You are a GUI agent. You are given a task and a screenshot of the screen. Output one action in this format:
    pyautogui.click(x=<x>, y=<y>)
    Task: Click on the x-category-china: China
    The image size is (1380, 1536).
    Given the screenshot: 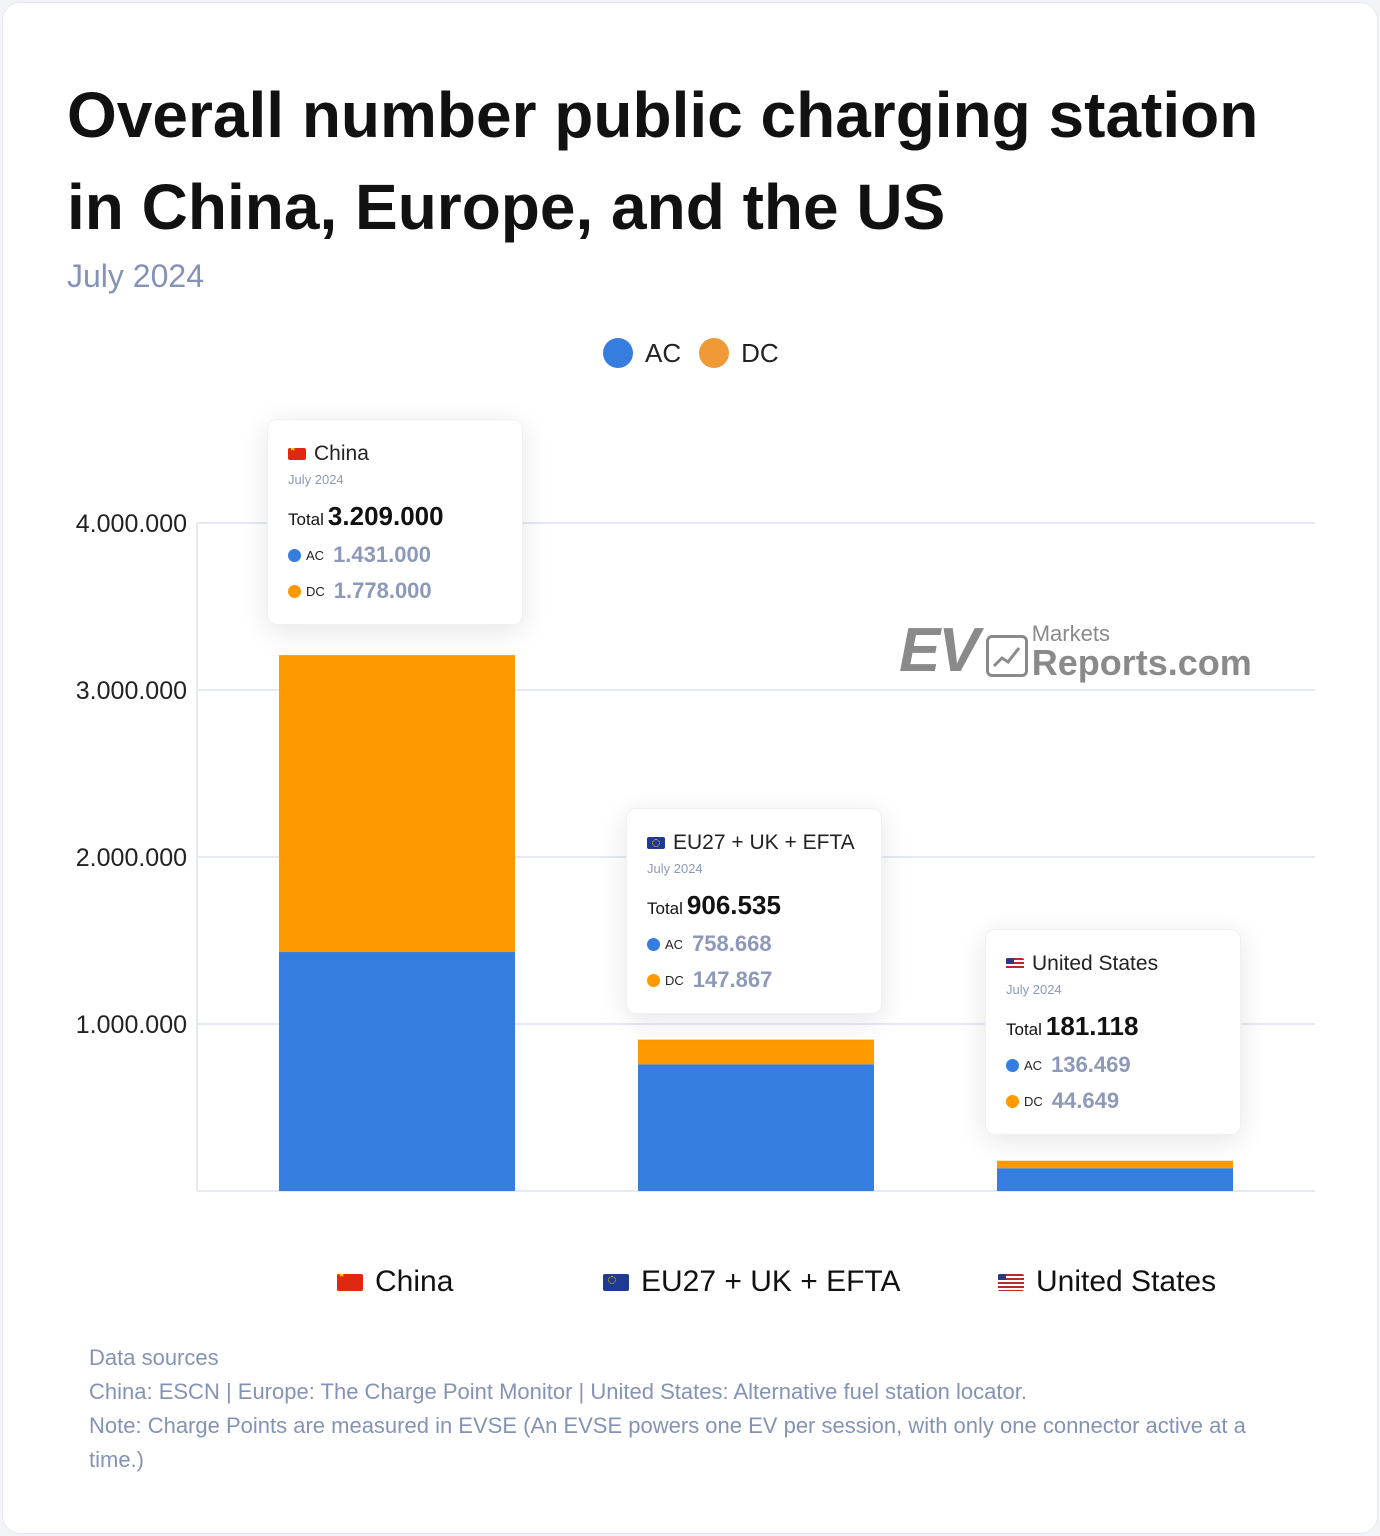 What is the action you would take?
    pyautogui.click(x=395, y=1282)
    